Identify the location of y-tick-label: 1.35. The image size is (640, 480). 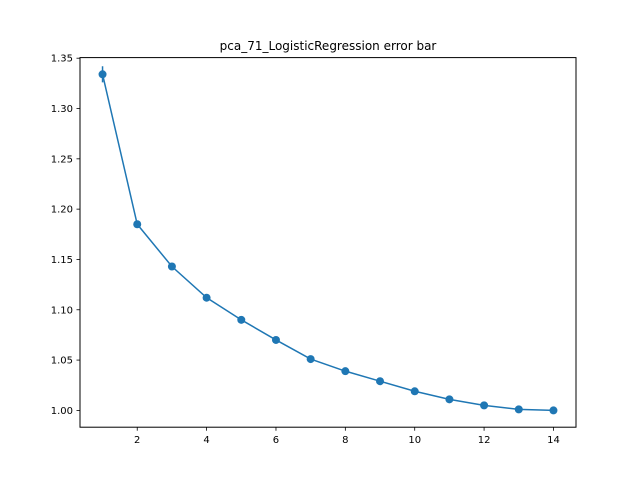
(62, 59).